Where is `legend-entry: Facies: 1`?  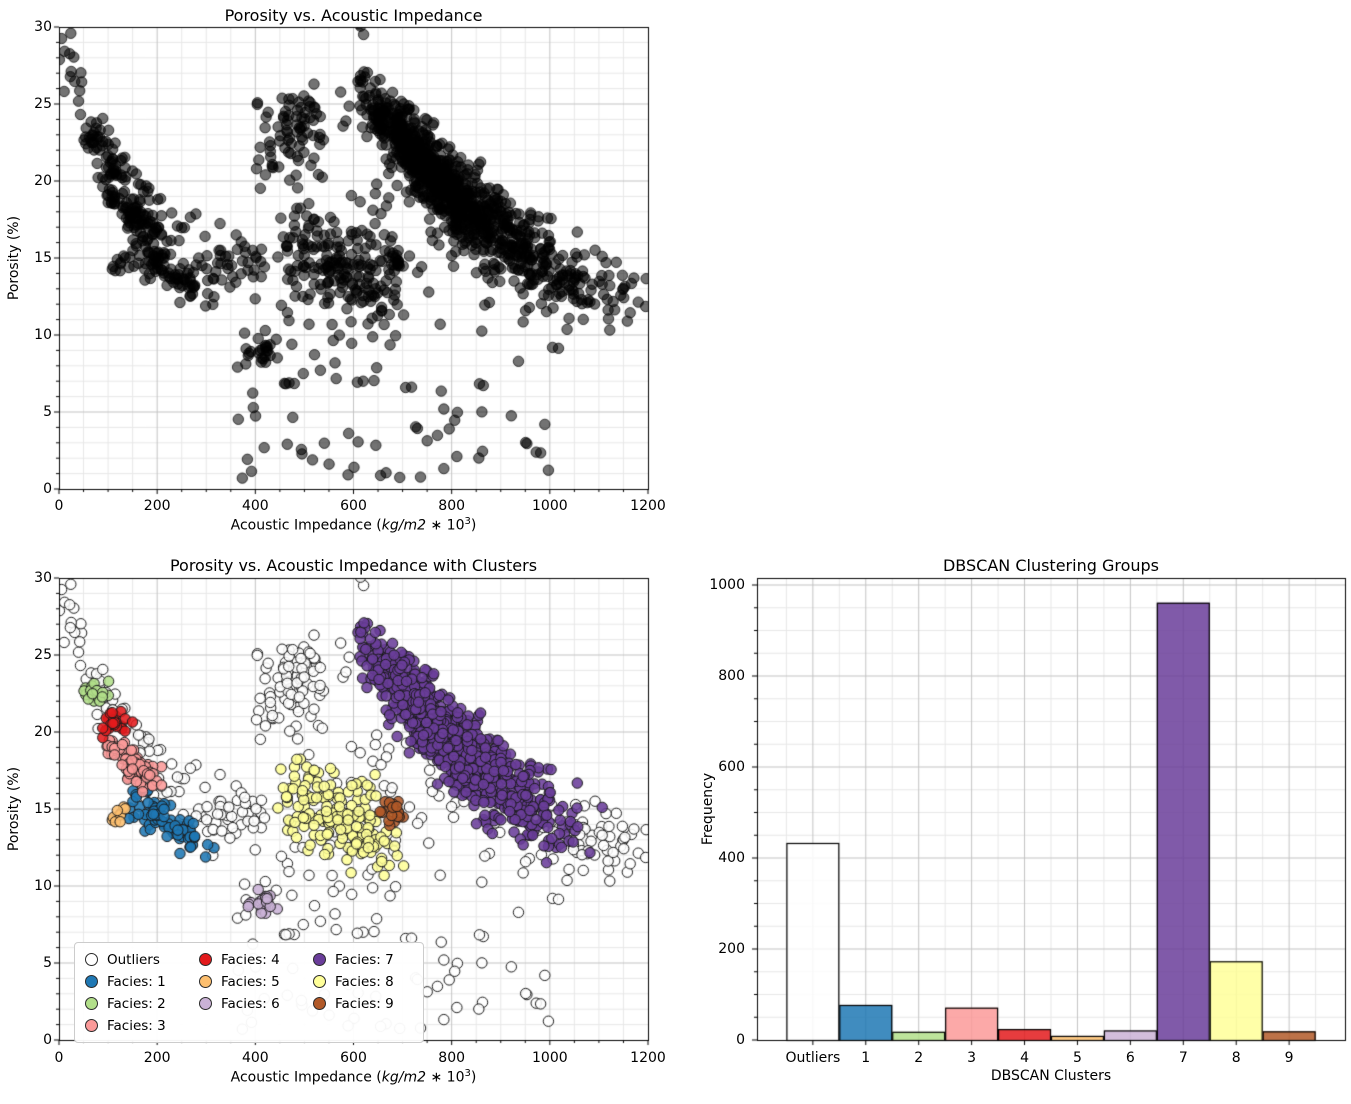
legend-entry: Facies: 1 is located at coordinates (135, 981).